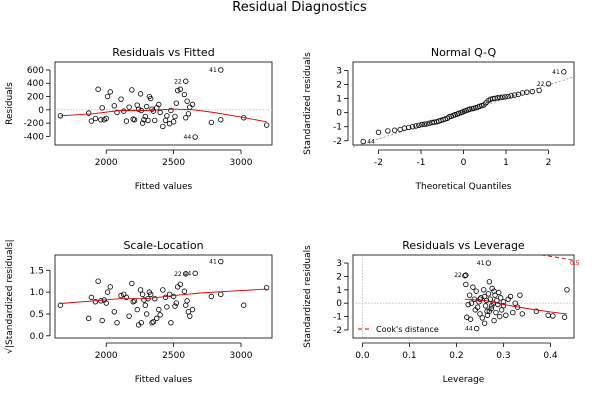  I want to click on cooks-distance-contour, so click(558, 257).